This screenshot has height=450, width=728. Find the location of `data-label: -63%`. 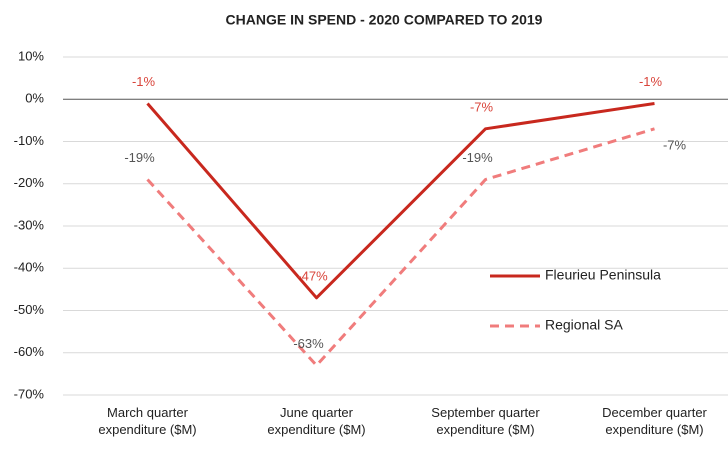

data-label: -63% is located at coordinates (308, 343).